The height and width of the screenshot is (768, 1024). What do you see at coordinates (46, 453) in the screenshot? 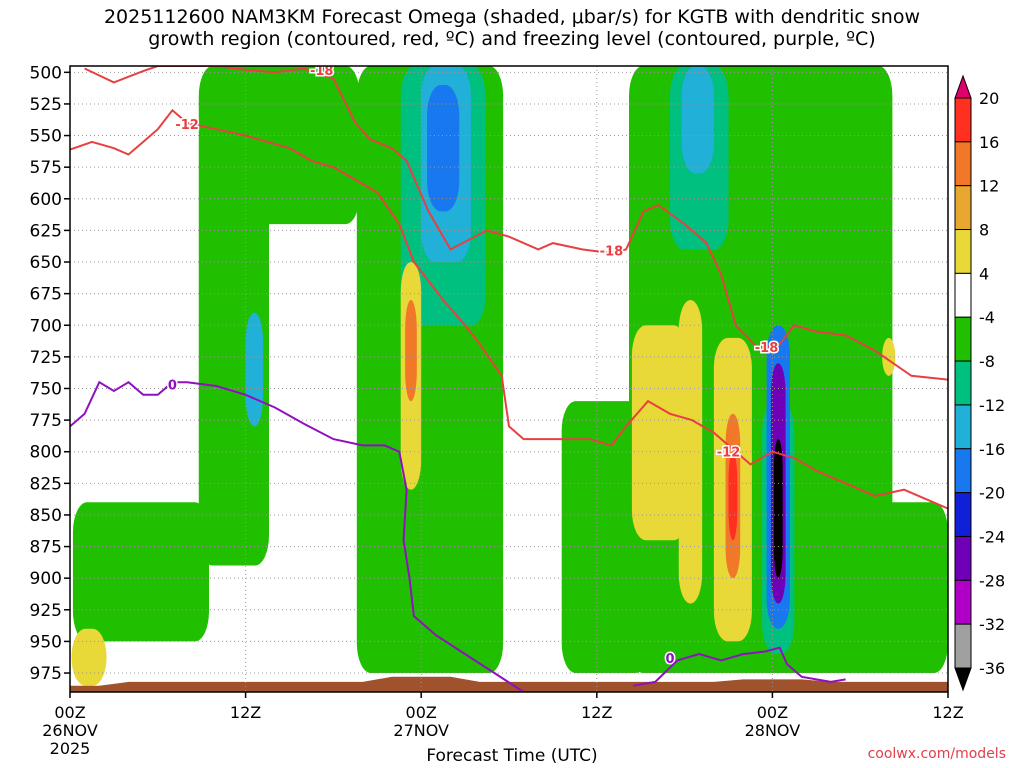
I see `y-tick-label: 800` at bounding box center [46, 453].